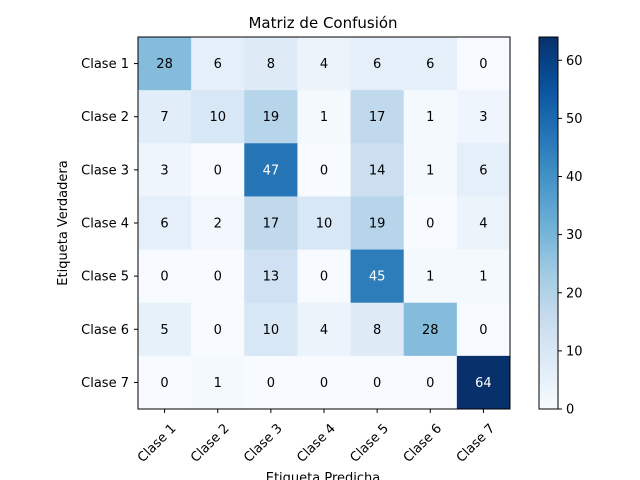 This screenshot has width=640, height=480. Describe the element at coordinates (574, 351) in the screenshot. I see `colorbar-tick-label: 10` at that location.